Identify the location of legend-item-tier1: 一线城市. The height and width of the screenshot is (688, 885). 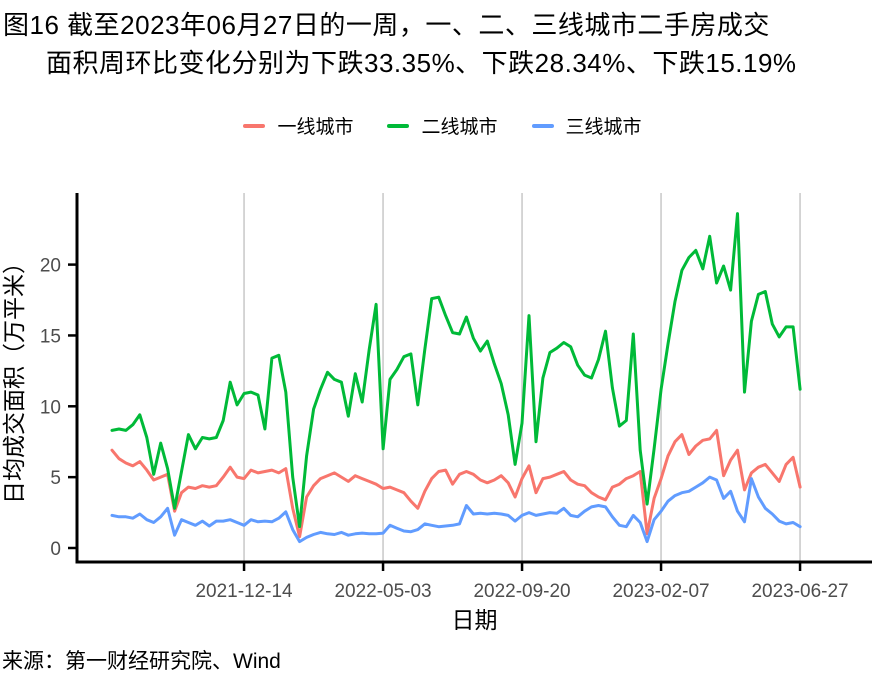
(298, 125).